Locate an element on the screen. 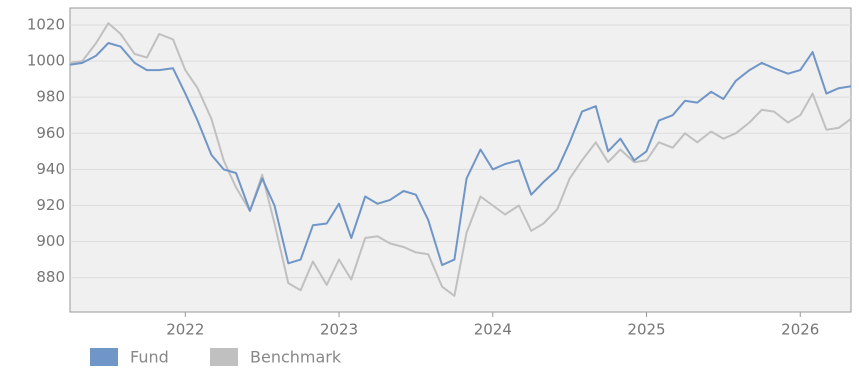 This screenshot has width=859, height=369. x-tick-label: 2023 is located at coordinates (339, 330).